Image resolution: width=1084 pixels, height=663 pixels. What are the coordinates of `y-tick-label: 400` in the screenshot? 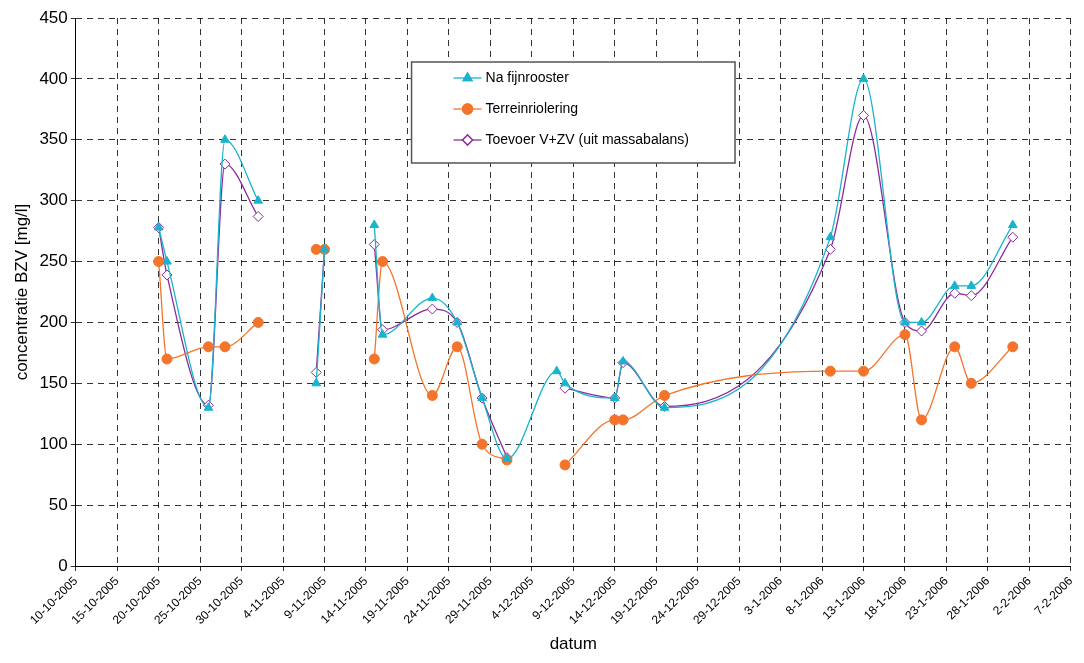 It's located at (53, 78).